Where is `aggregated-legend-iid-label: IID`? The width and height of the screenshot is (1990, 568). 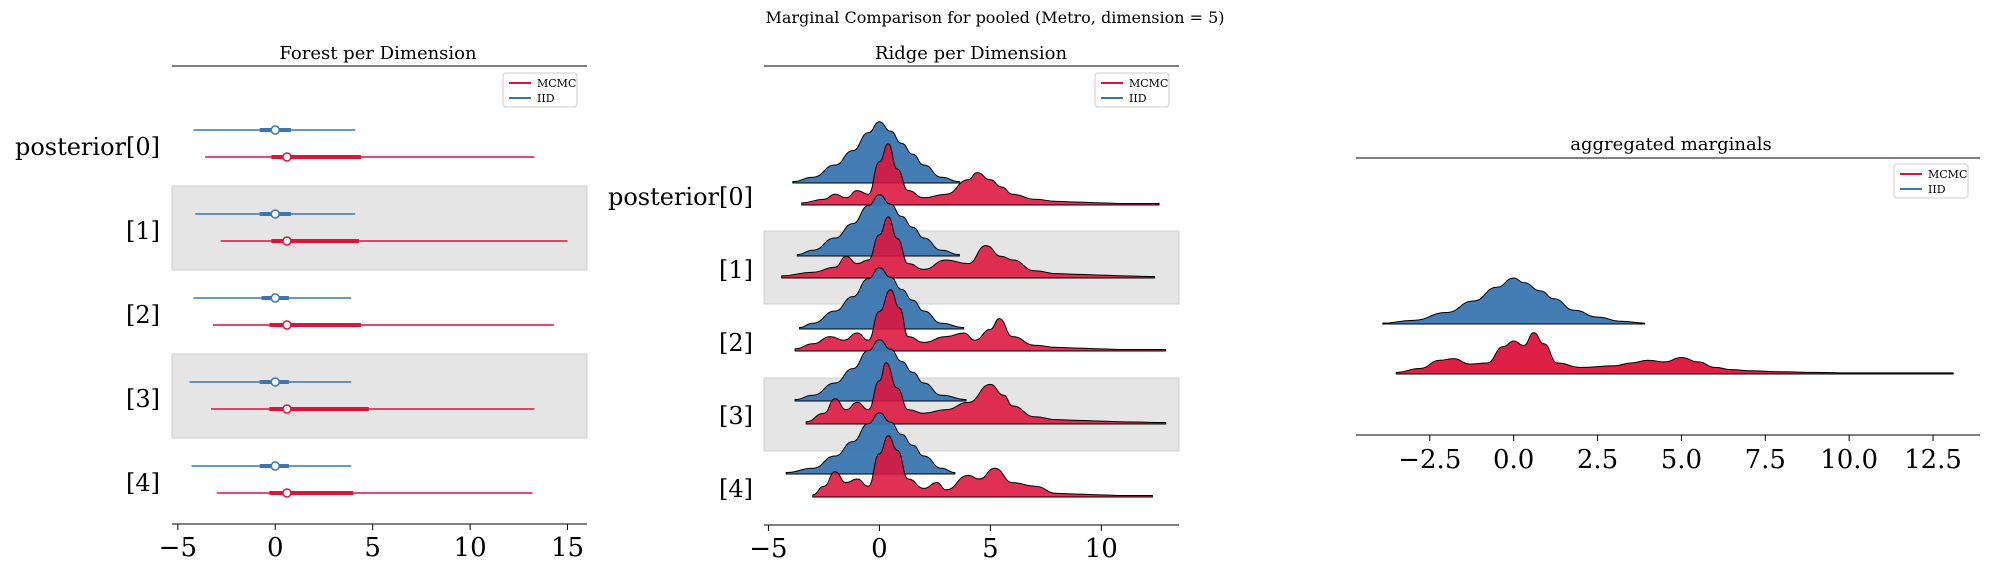 aggregated-legend-iid-label: IID is located at coordinates (1937, 189).